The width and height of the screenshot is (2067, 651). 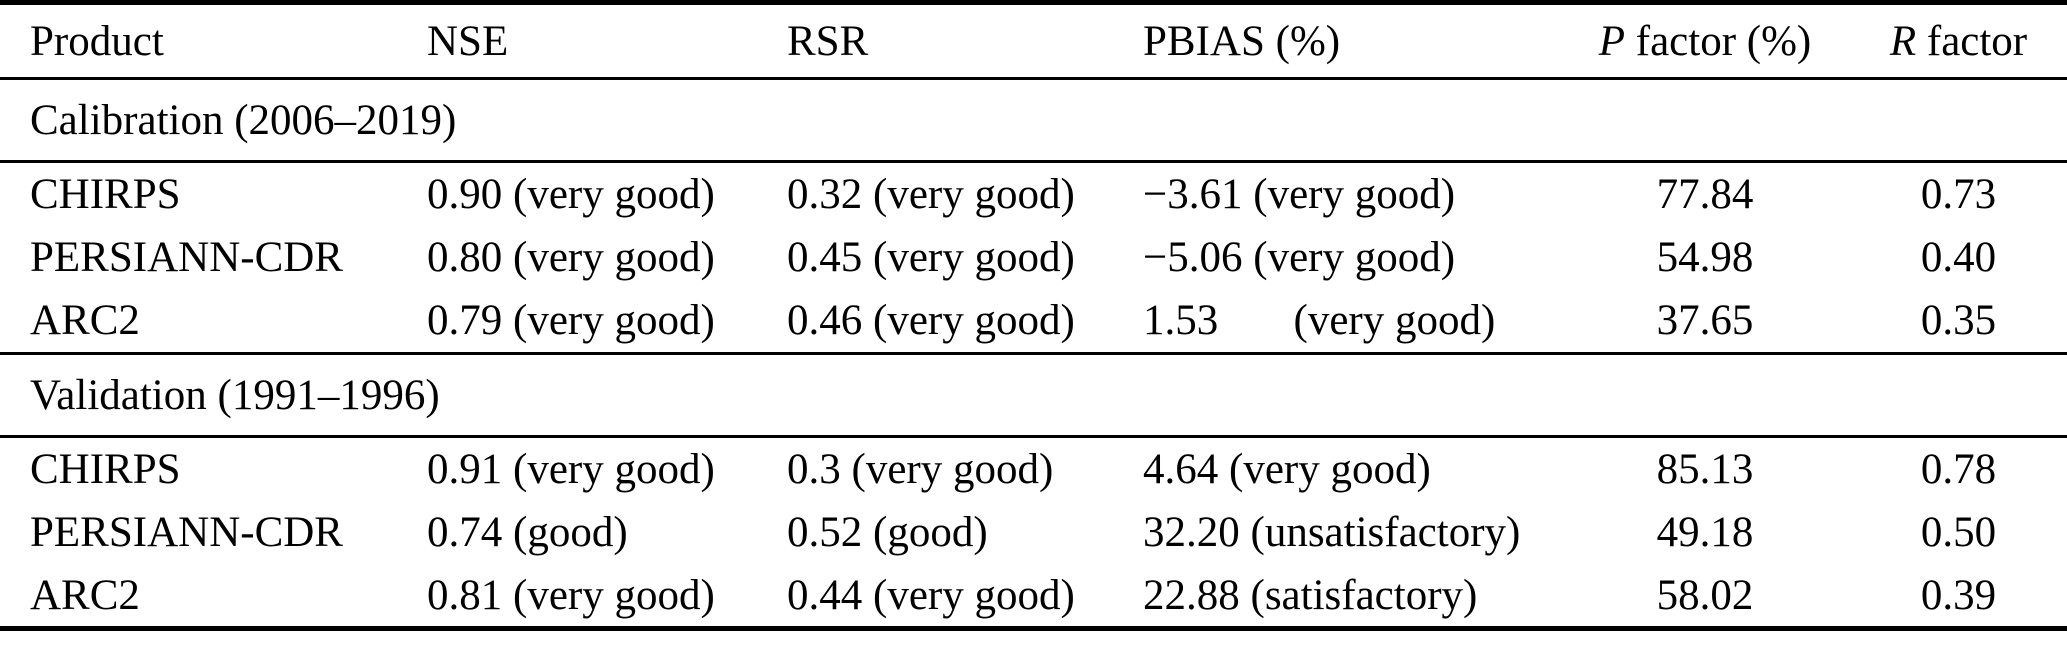 What do you see at coordinates (571, 321) in the screenshot?
I see `cell-nse: 0.79 (very good)` at bounding box center [571, 321].